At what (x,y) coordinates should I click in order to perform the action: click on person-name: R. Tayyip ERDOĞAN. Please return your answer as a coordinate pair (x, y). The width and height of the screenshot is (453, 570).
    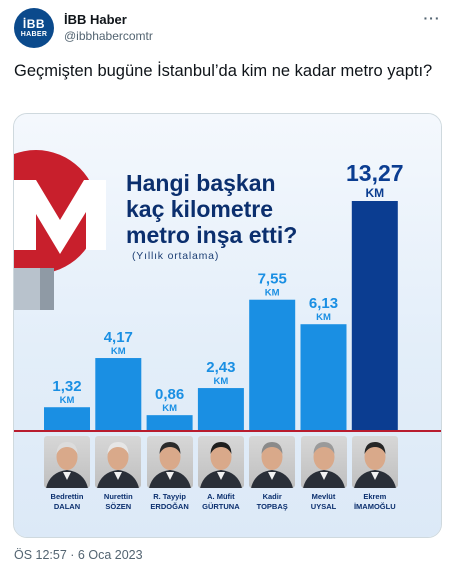
    Looking at the image, I should click on (170, 501).